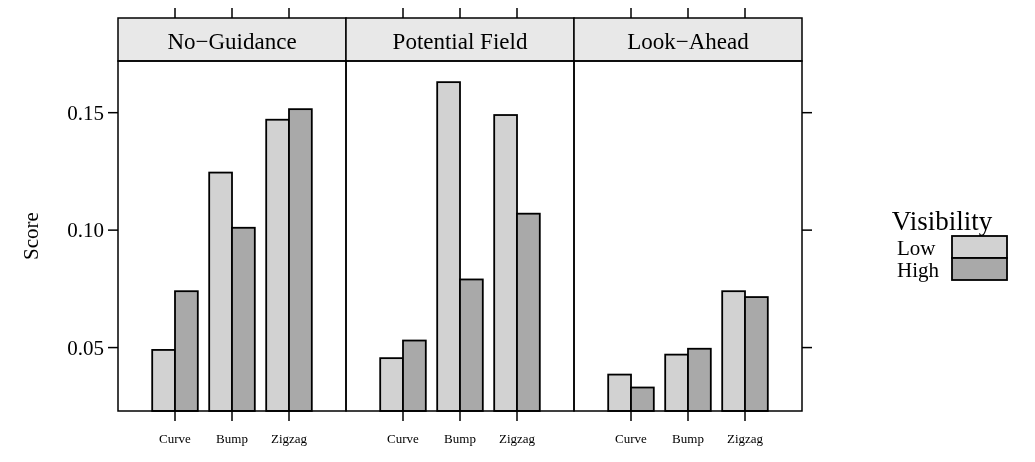 The height and width of the screenshot is (462, 1035). I want to click on y-axis-title: Score, so click(31, 236).